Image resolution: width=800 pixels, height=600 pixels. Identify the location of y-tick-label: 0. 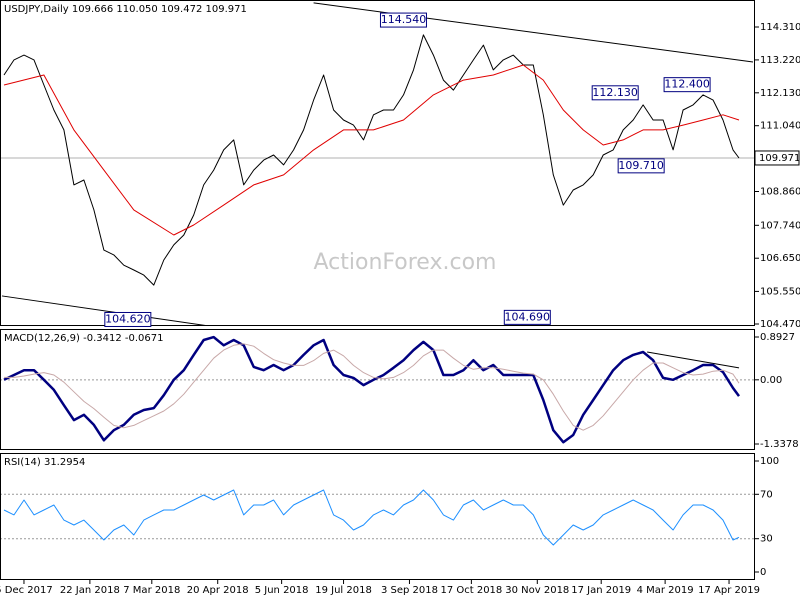
(763, 572).